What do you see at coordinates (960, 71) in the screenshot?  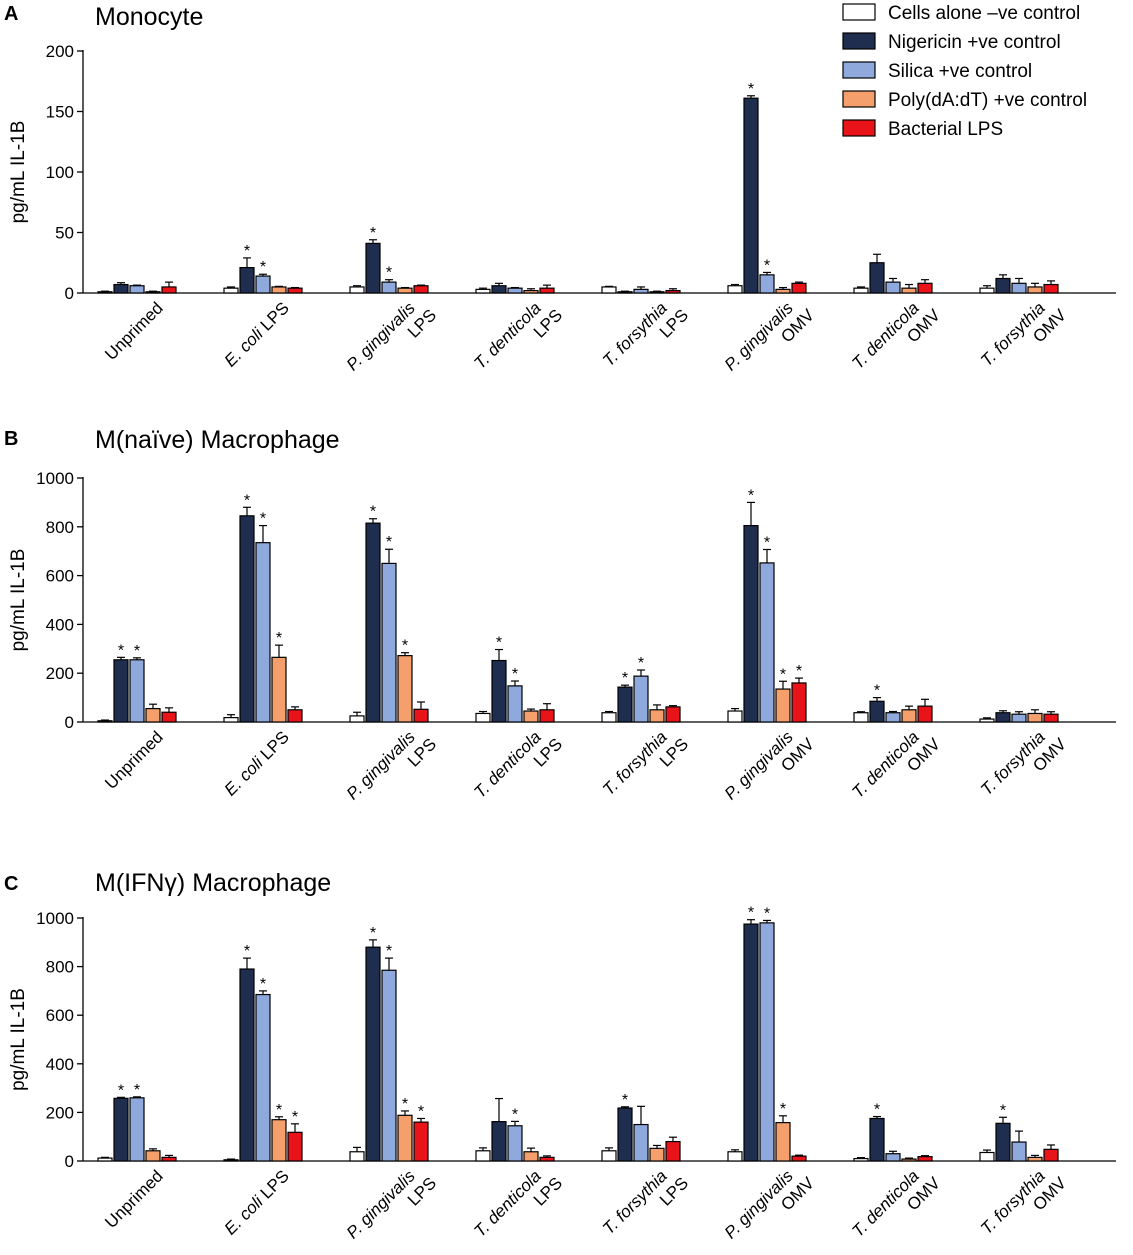 I see `legend-label: Silica +ve control` at bounding box center [960, 71].